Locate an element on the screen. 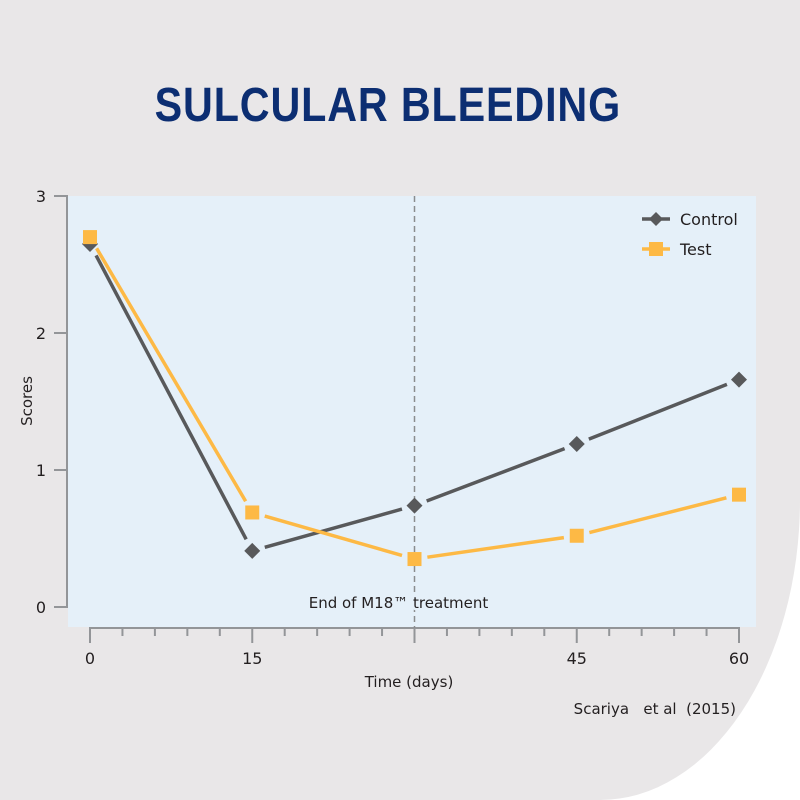 This screenshot has height=800, width=800. x-tick-label: 60 is located at coordinates (739, 658).